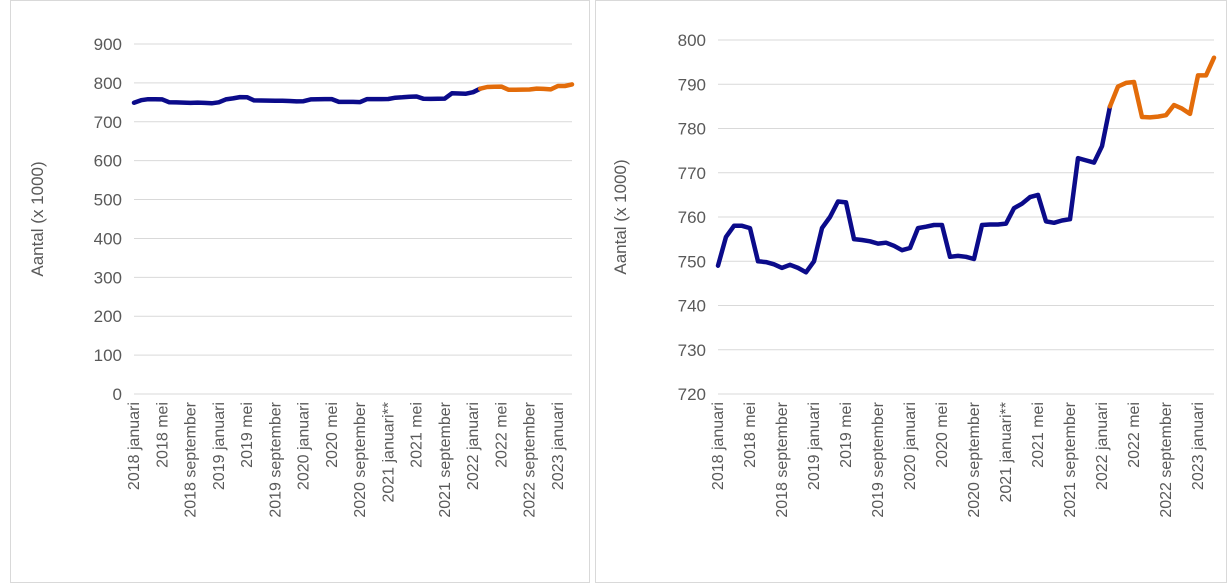 The width and height of the screenshot is (1227, 584). I want to click on y-tick-label: 200, so click(108, 316).